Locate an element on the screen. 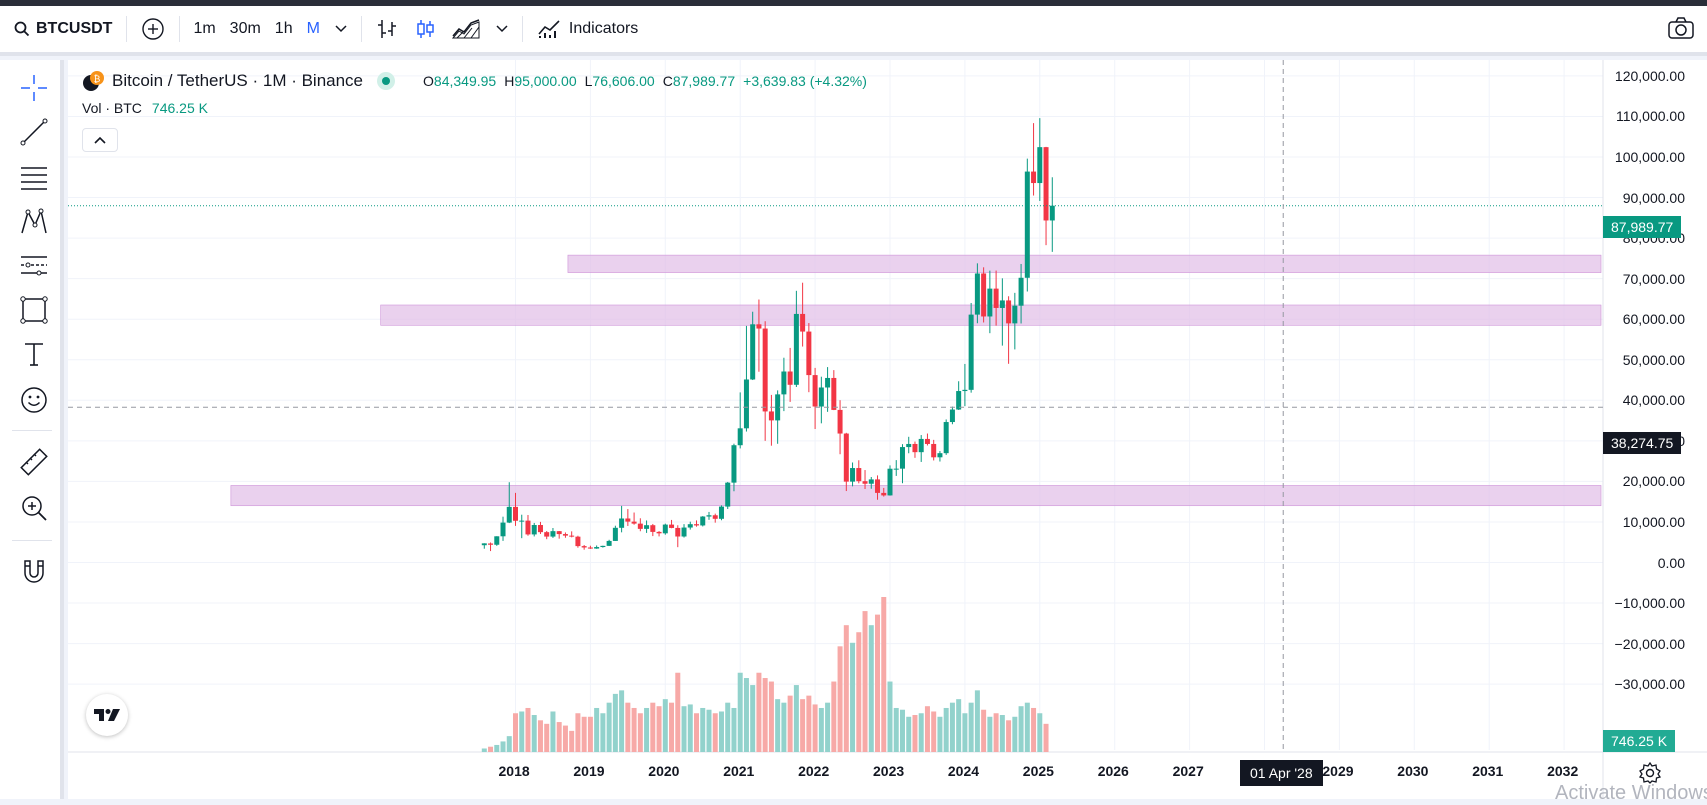  plus-circle-icon is located at coordinates (153, 29).